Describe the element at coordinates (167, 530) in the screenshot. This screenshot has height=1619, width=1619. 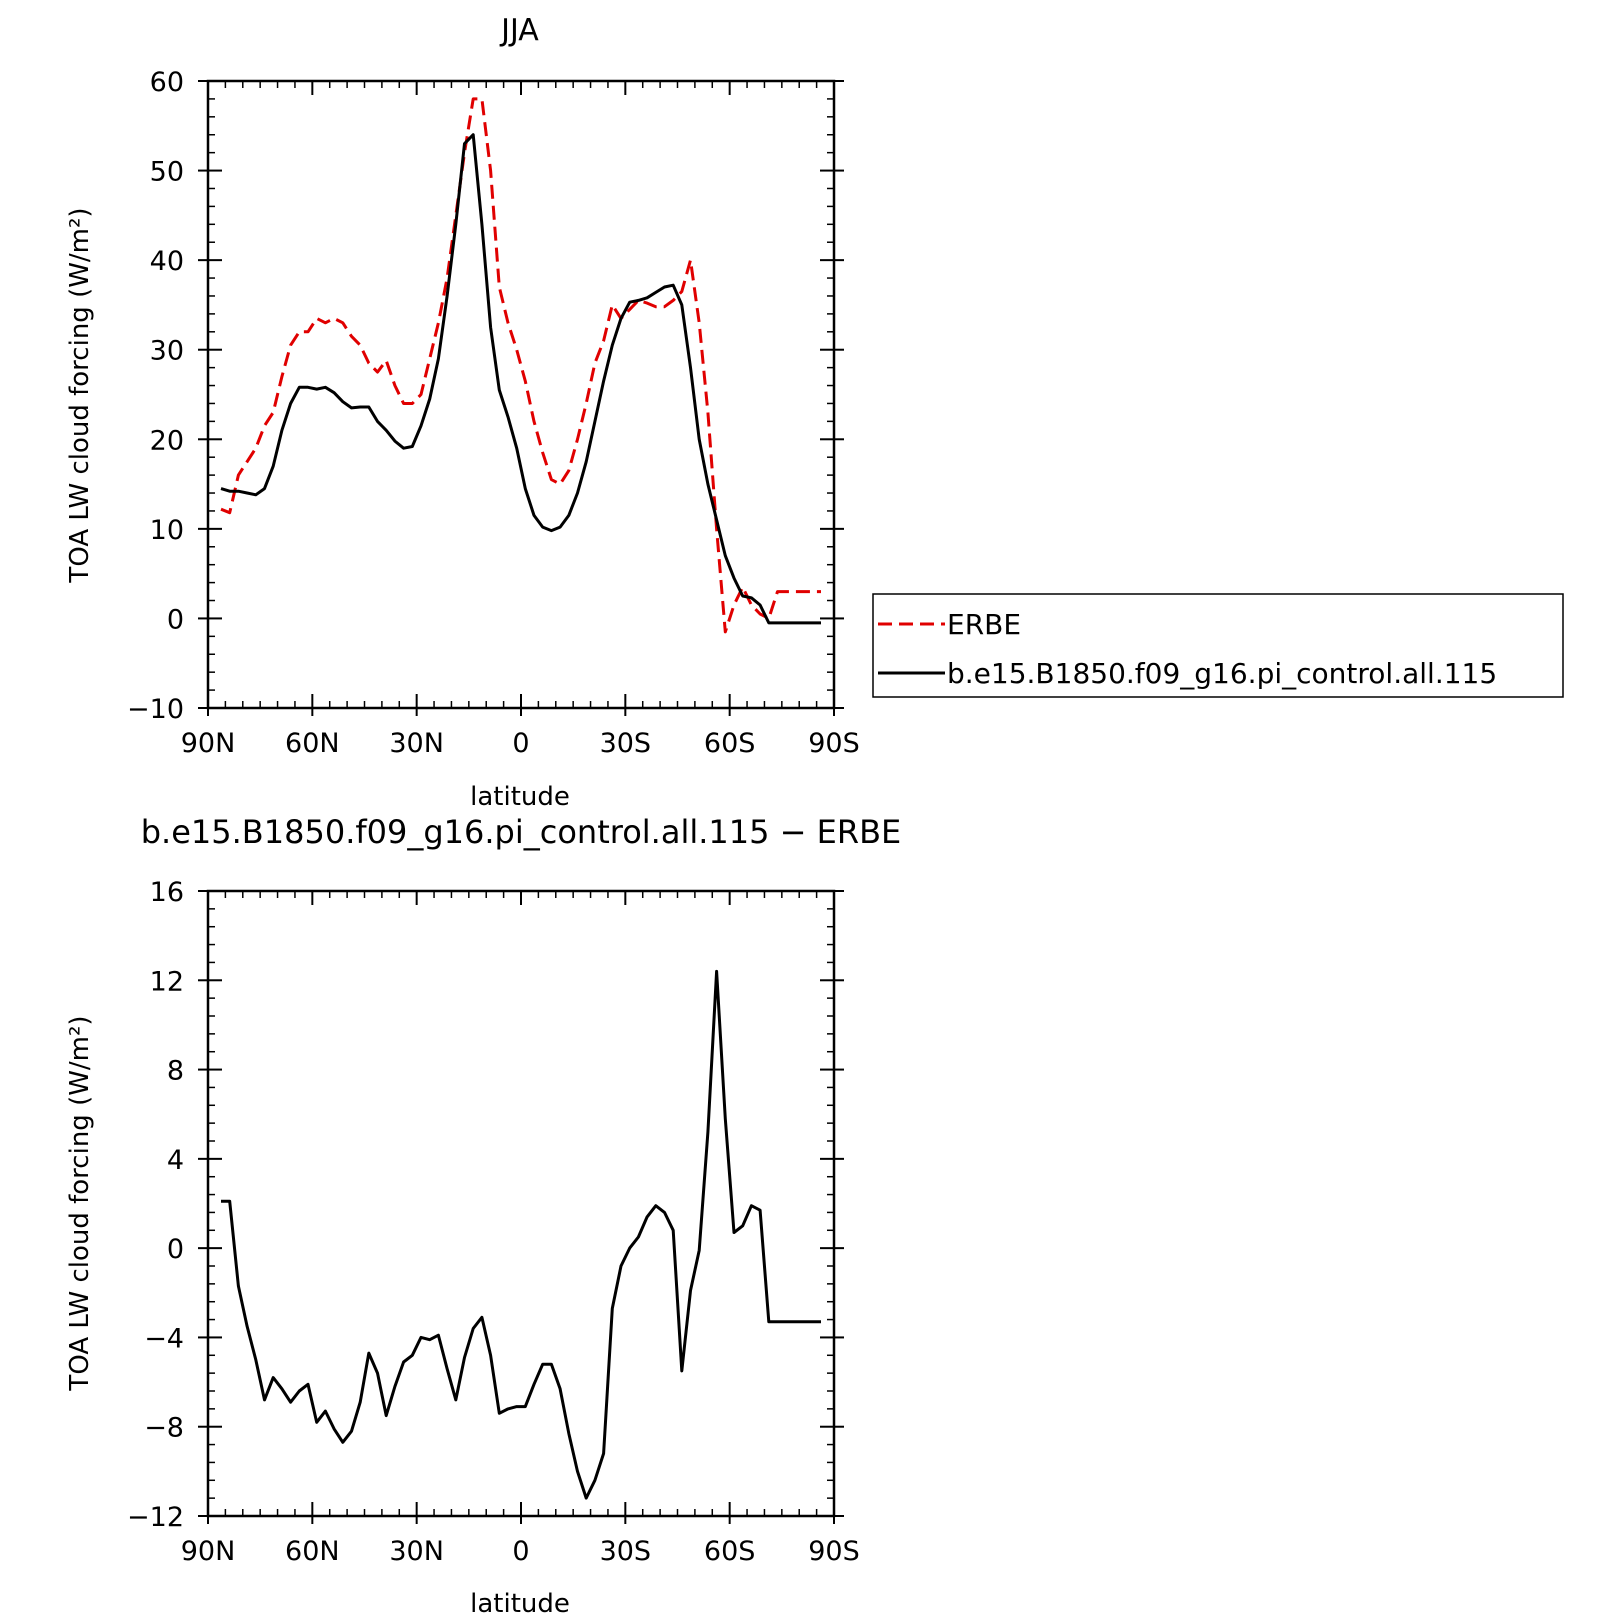
I see `top-panel-y-tick-label: 10` at that location.